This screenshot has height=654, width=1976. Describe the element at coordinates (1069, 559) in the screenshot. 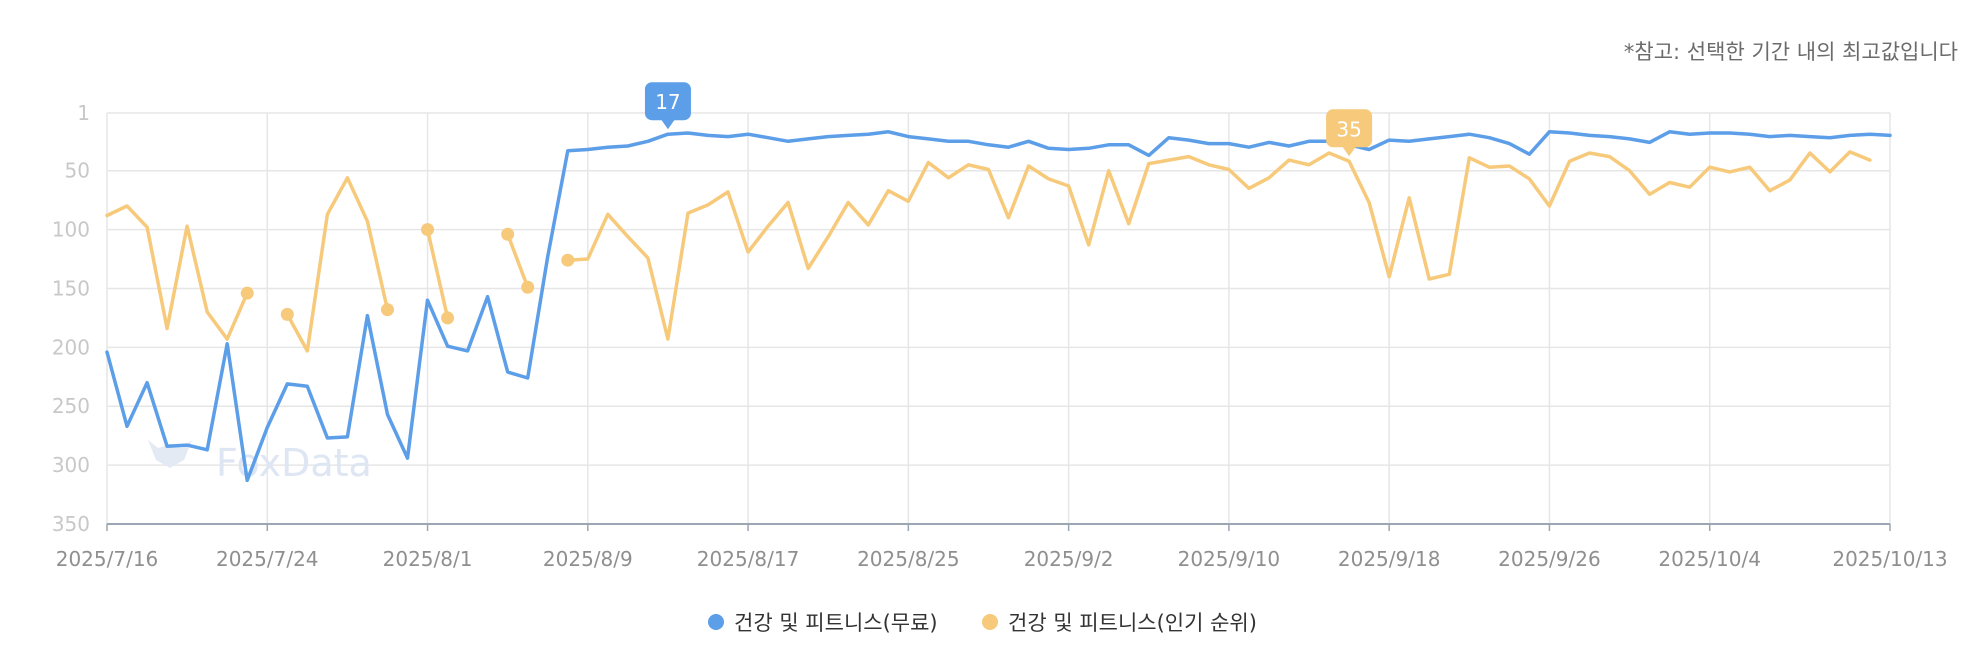

I see `x-tick-label: 2025/9/2` at that location.